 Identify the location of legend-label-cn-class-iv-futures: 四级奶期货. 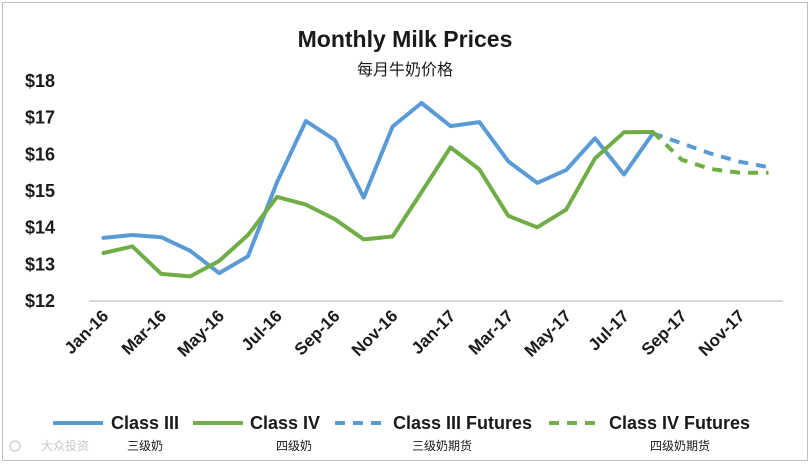
(680, 445).